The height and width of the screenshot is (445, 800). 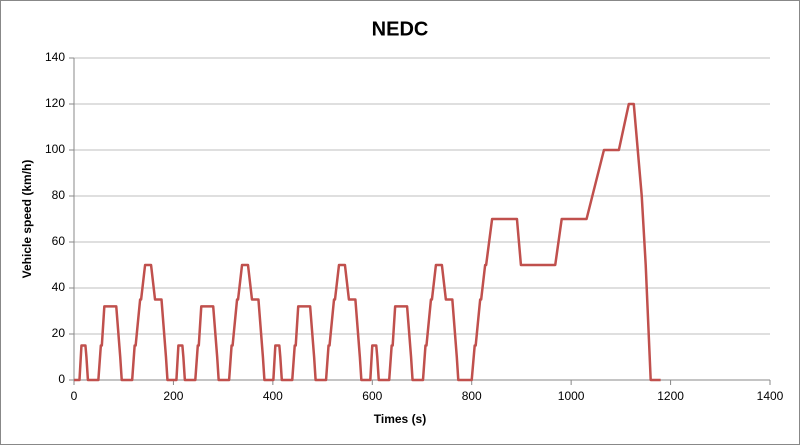 What do you see at coordinates (400, 29) in the screenshot?
I see `chart-title: NEDC` at bounding box center [400, 29].